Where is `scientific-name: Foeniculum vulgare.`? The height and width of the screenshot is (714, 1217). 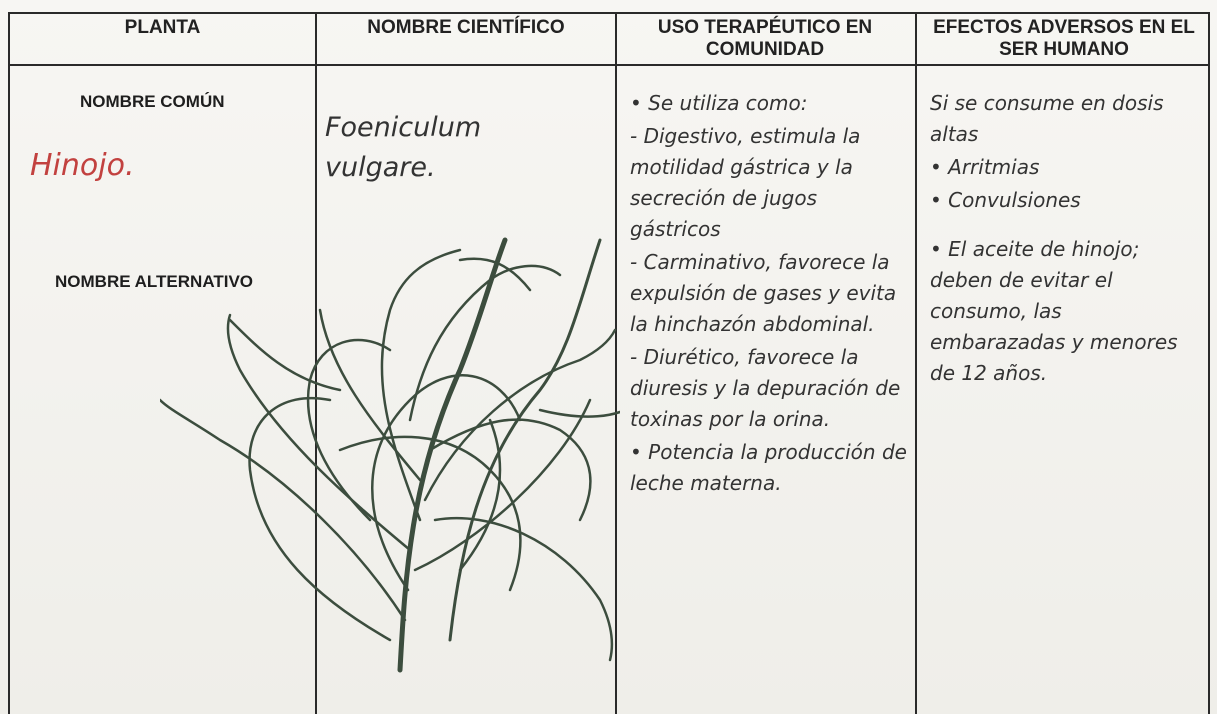
scientific-name: Foeniculum vulgare. is located at coordinates (403, 147).